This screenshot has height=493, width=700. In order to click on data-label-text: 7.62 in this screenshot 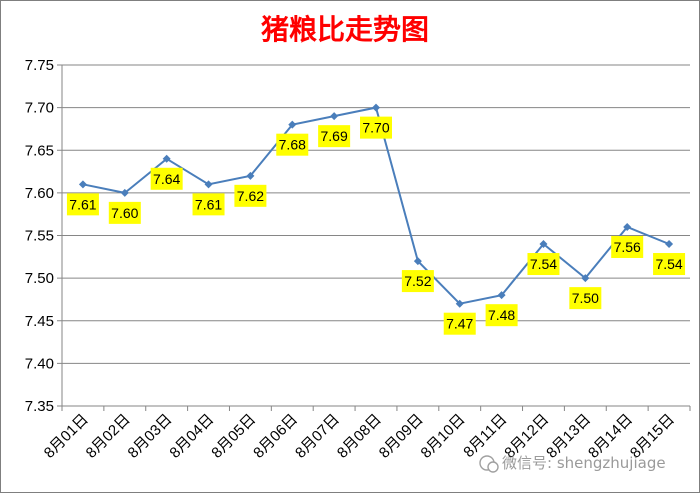, I will do `click(250, 196)`.